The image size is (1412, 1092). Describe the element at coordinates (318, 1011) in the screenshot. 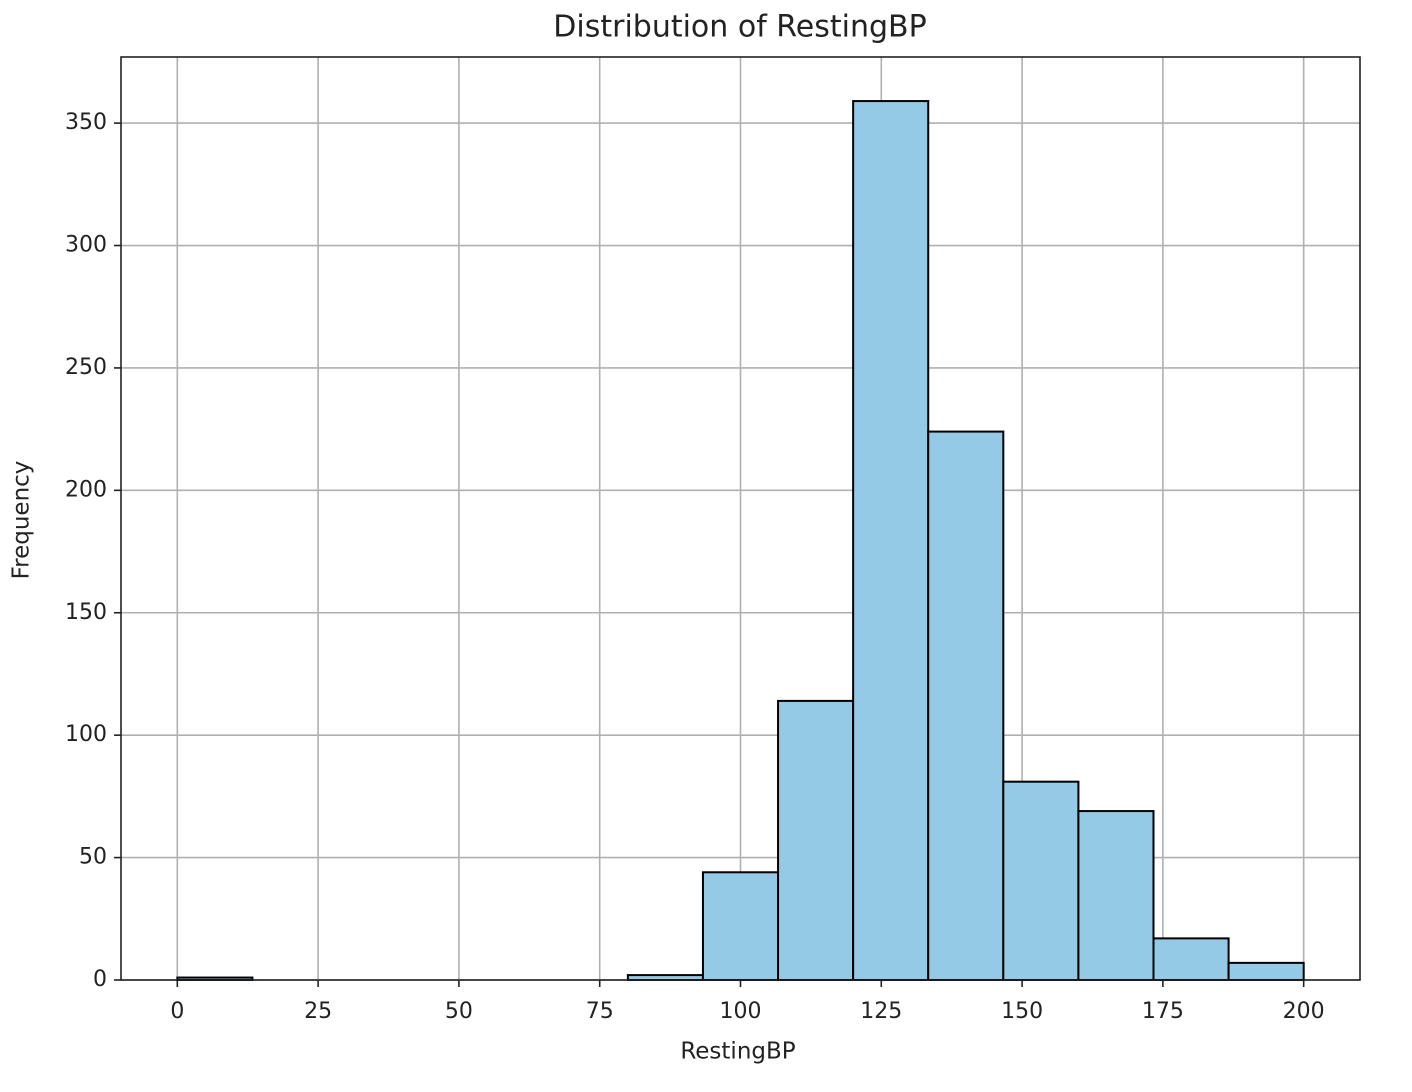

I see `x-tick-label: 25` at that location.